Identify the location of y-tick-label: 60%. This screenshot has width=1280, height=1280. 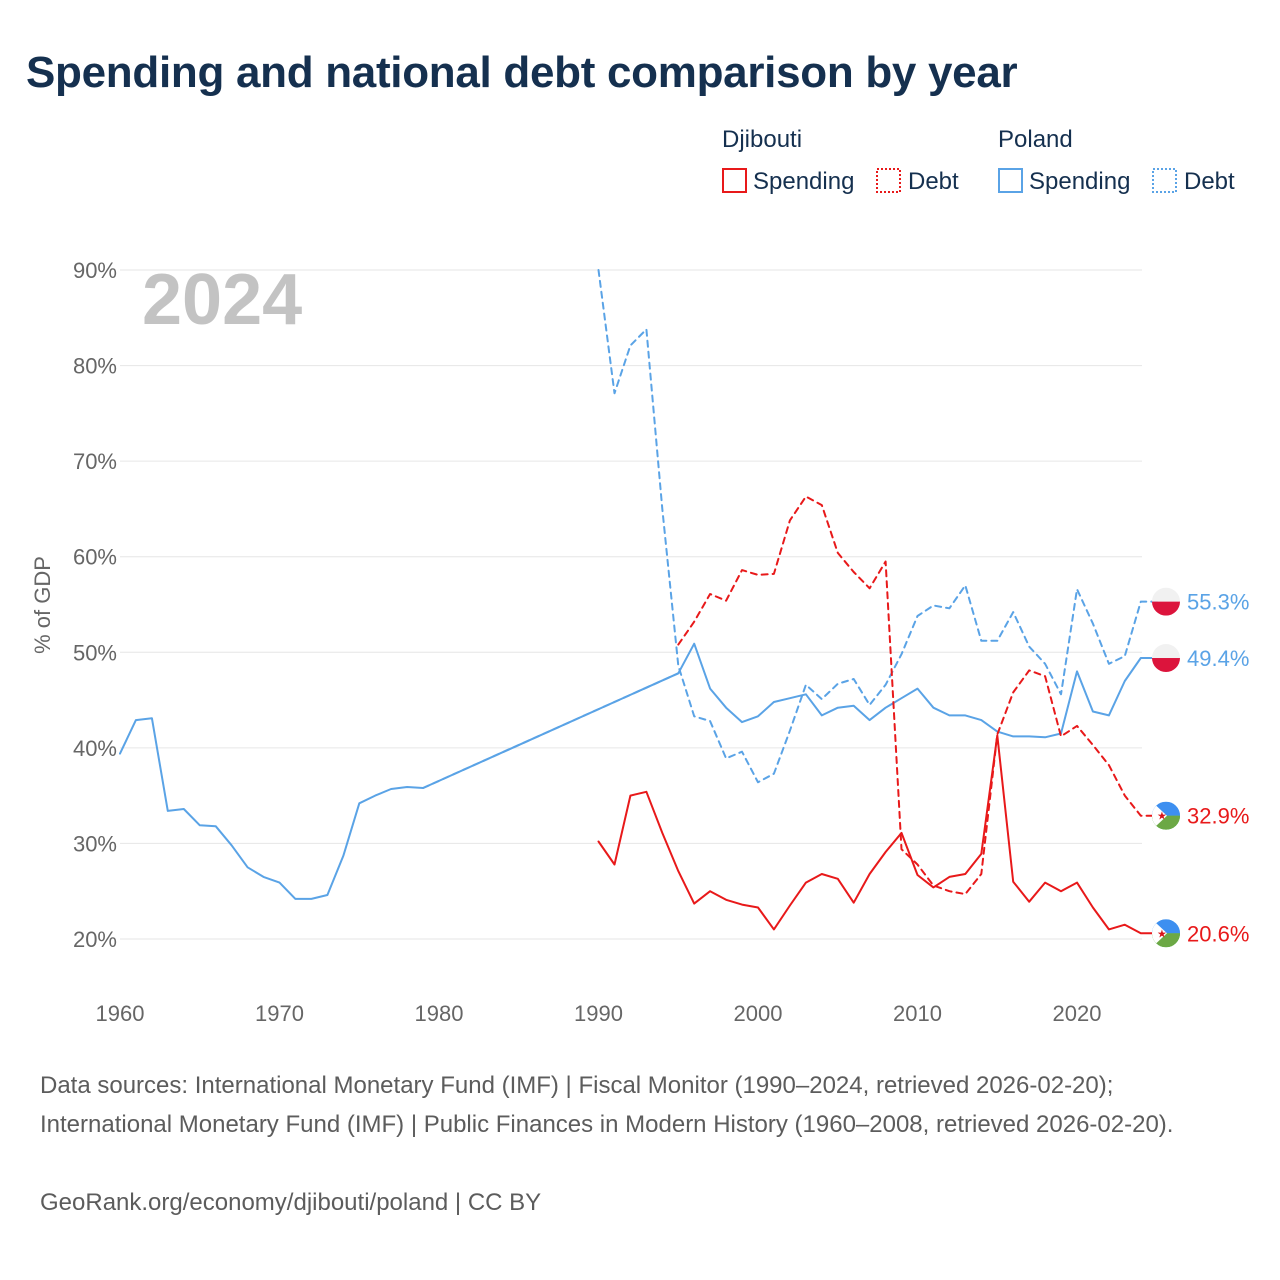
(95, 557).